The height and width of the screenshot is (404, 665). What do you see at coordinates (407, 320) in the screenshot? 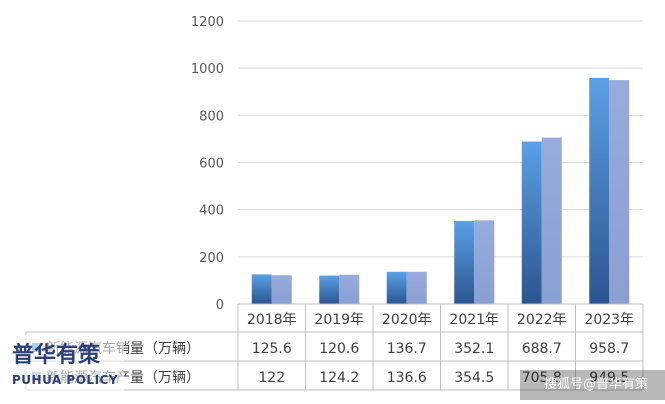
I see `x-tick-label: 2020年` at bounding box center [407, 320].